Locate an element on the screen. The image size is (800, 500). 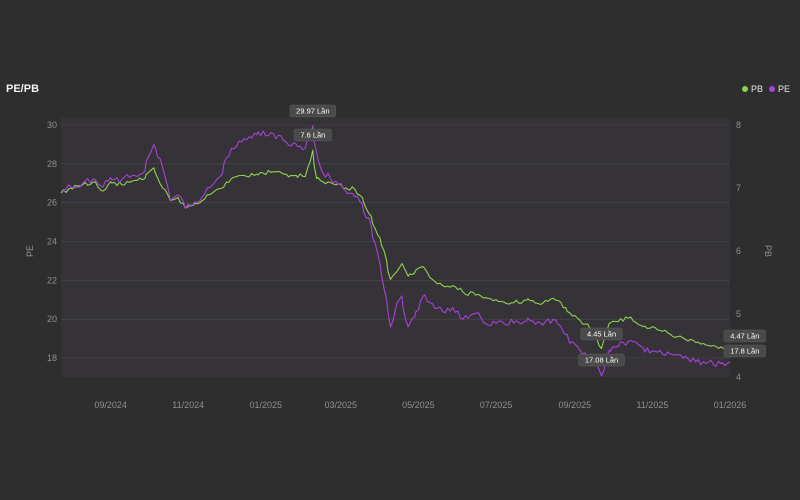
x-tick-01-2026: 01/2026 is located at coordinates (730, 405).